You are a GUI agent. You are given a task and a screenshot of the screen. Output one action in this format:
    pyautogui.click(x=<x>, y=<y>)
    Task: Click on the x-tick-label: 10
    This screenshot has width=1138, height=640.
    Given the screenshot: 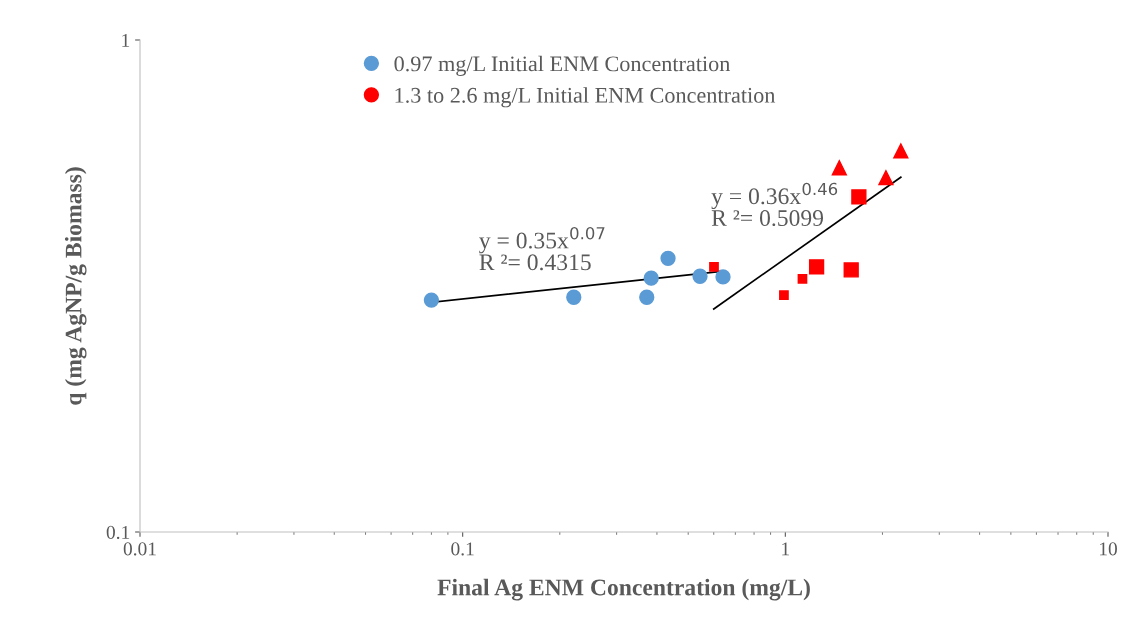 What is the action you would take?
    pyautogui.click(x=1108, y=549)
    